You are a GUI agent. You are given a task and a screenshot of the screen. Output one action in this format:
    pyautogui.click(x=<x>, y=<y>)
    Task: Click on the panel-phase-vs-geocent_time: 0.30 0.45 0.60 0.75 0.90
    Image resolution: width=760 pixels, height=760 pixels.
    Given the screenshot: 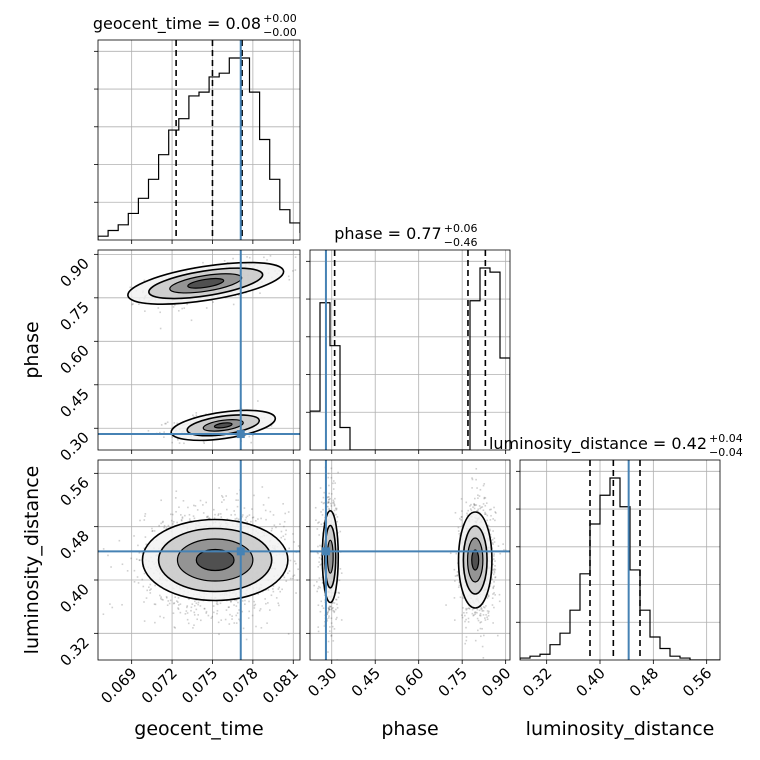 What is the action you would take?
    pyautogui.click(x=178, y=357)
    